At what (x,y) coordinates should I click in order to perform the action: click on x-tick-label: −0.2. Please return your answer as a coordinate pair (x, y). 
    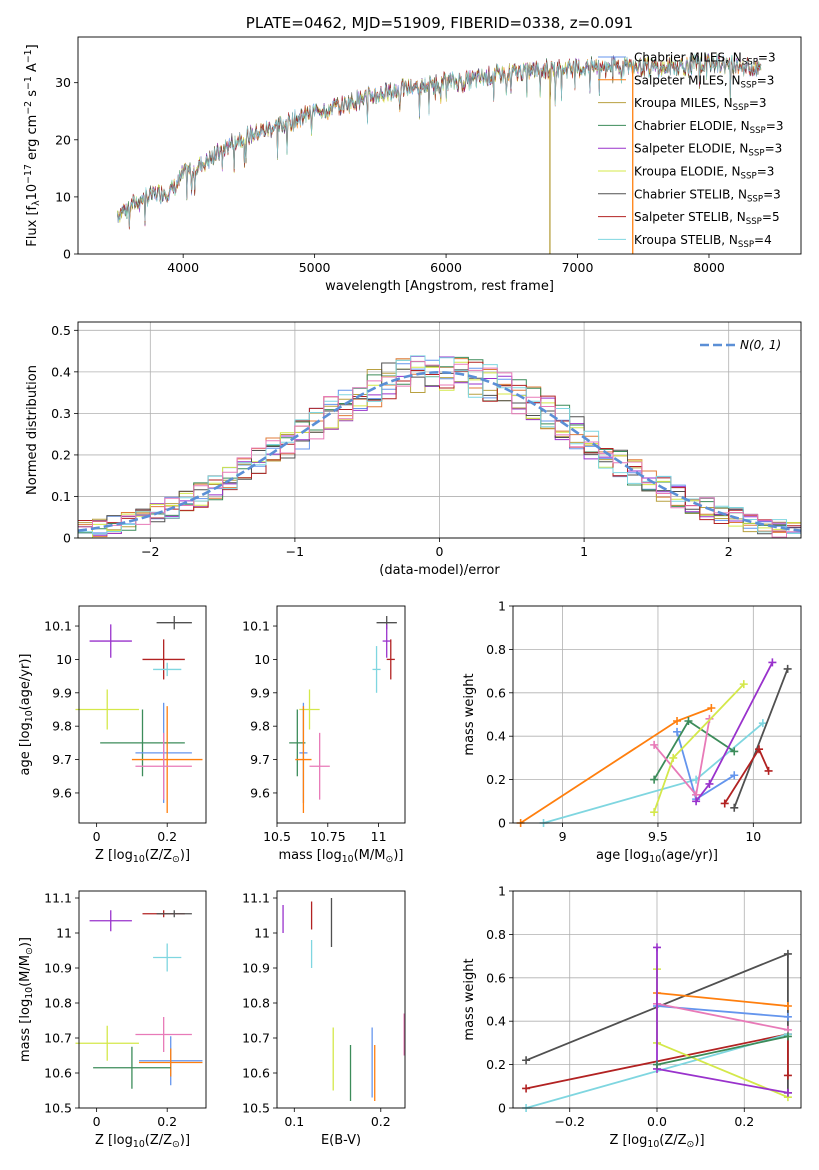
    Looking at the image, I should click on (570, 1121).